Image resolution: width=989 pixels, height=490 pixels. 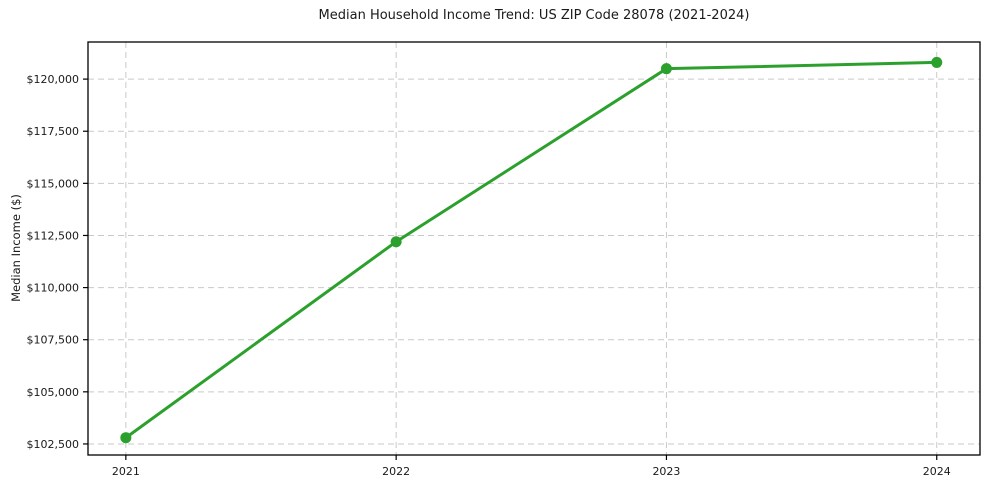 I want to click on y-tick-label: $105,000, so click(x=53, y=392).